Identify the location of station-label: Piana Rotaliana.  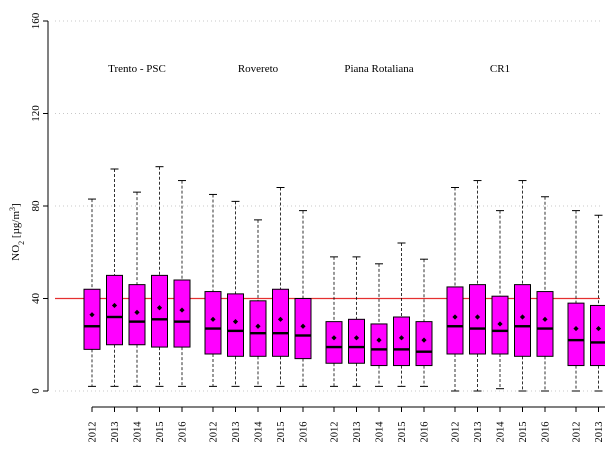
(378, 69).